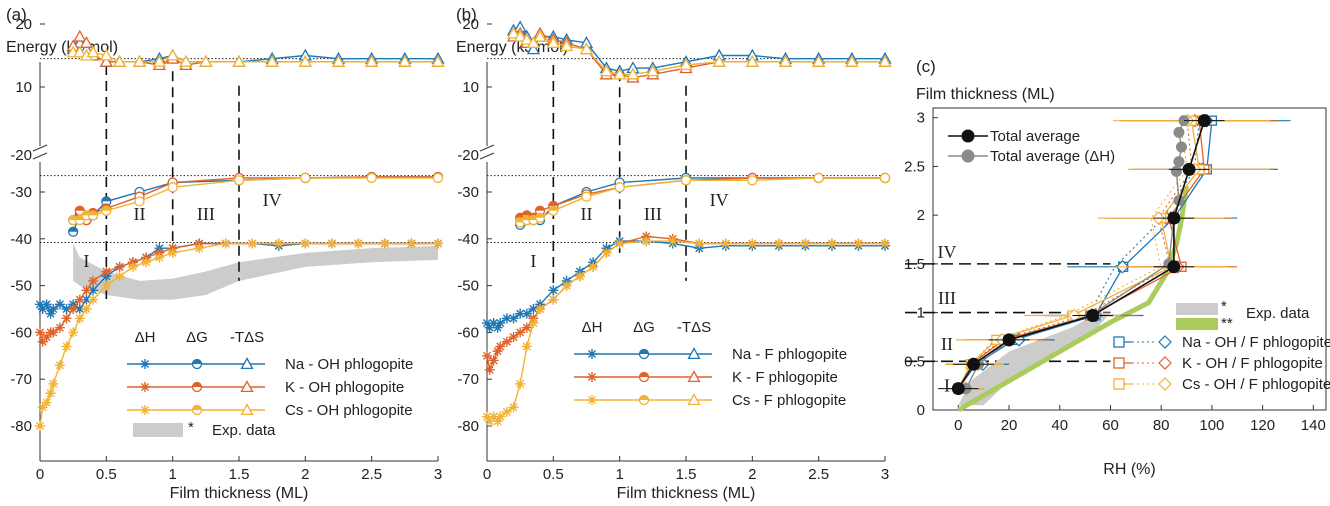 This screenshot has height=506, width=1330. What do you see at coordinates (23, 87) in the screenshot?
I see `y-tick-label: 10` at bounding box center [23, 87].